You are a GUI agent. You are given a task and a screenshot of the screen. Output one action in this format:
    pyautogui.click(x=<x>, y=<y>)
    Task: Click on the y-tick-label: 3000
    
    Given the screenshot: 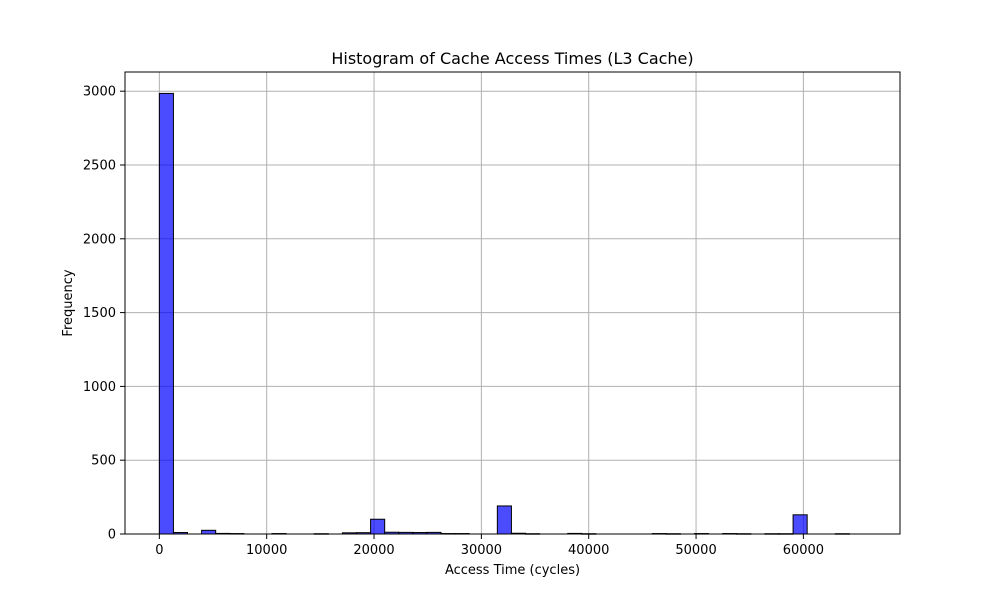 What is the action you would take?
    pyautogui.click(x=99, y=92)
    